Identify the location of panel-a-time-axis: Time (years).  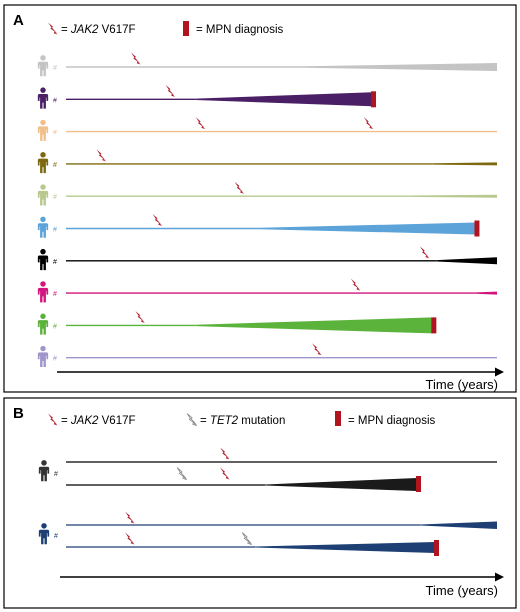
(280, 379).